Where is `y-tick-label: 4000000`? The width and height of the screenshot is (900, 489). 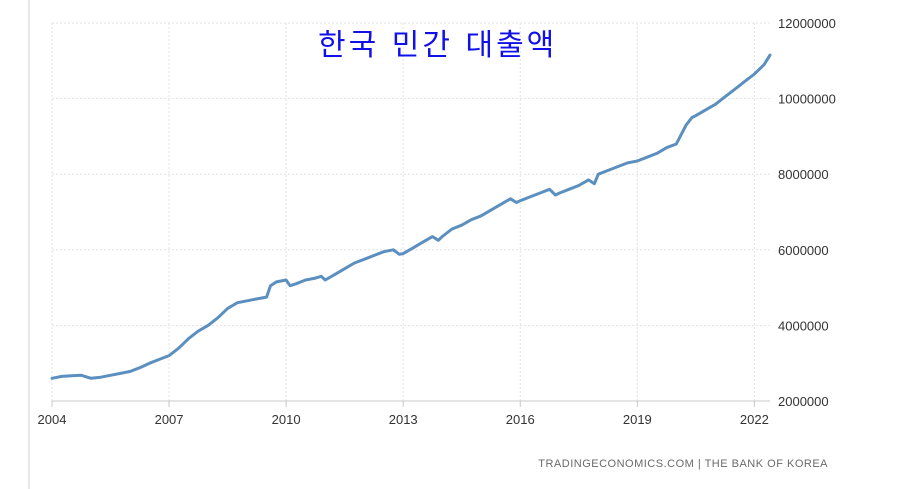
y-tick-label: 4000000 is located at coordinates (803, 325).